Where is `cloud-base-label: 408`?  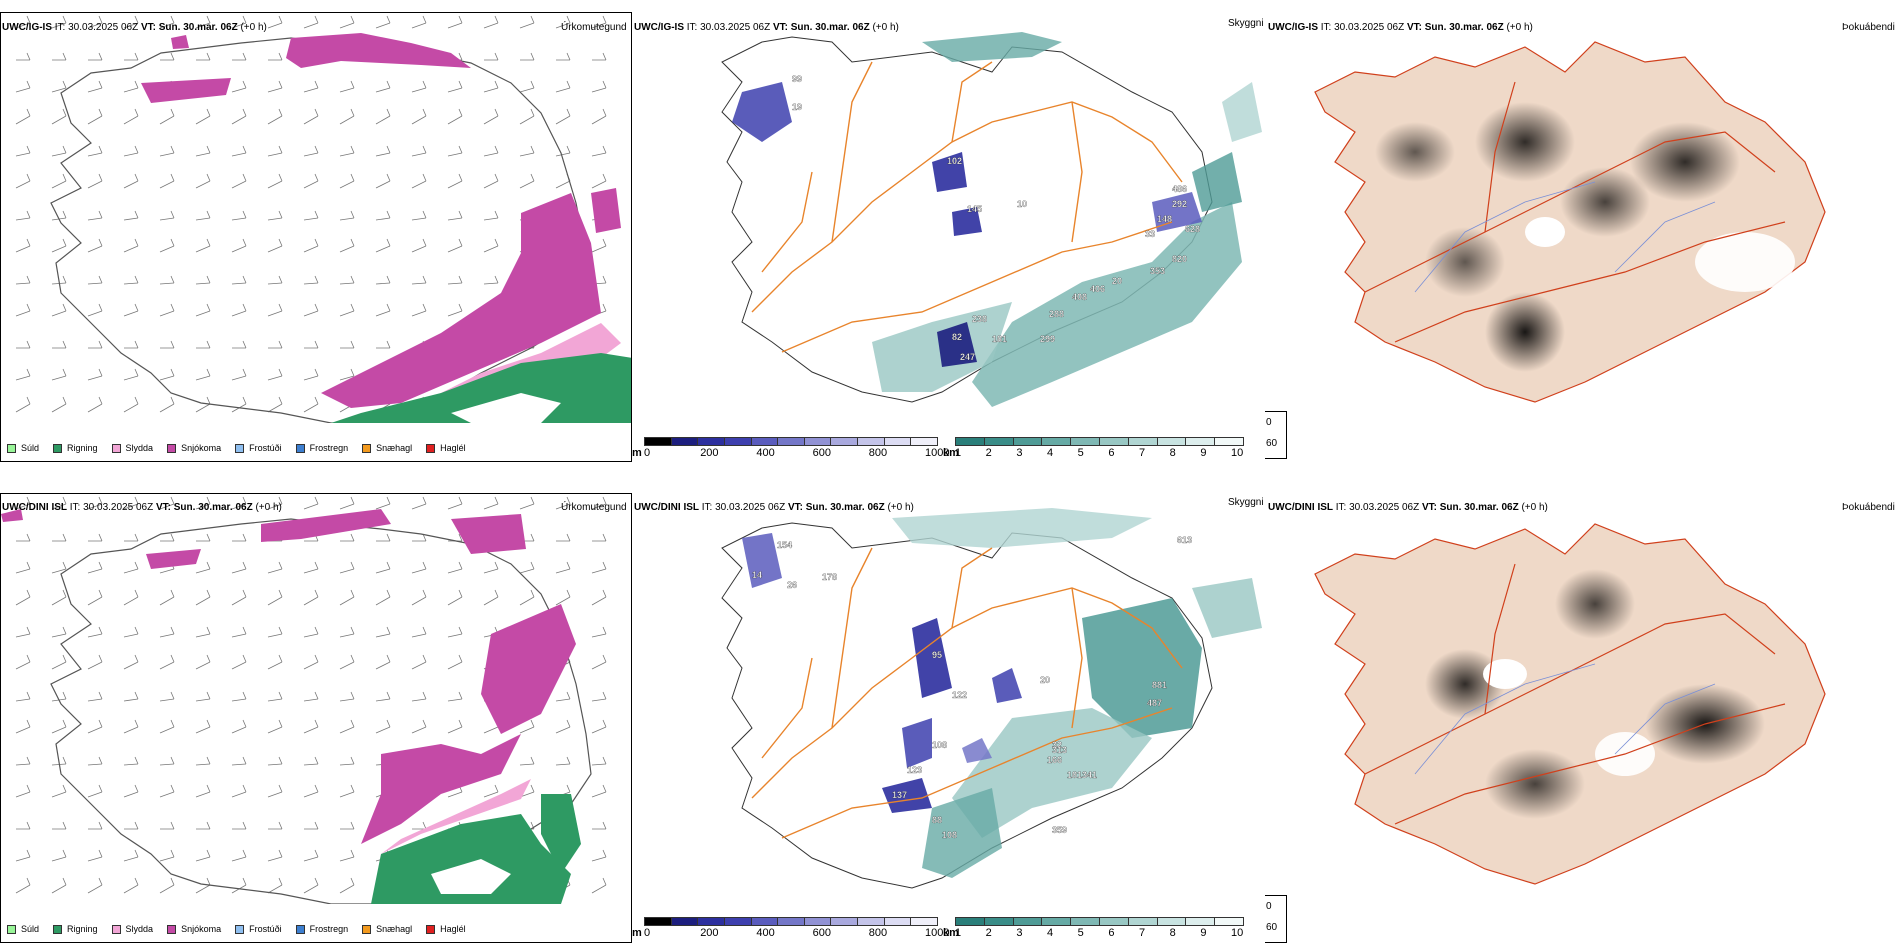 cloud-base-label: 408 is located at coordinates (1079, 297).